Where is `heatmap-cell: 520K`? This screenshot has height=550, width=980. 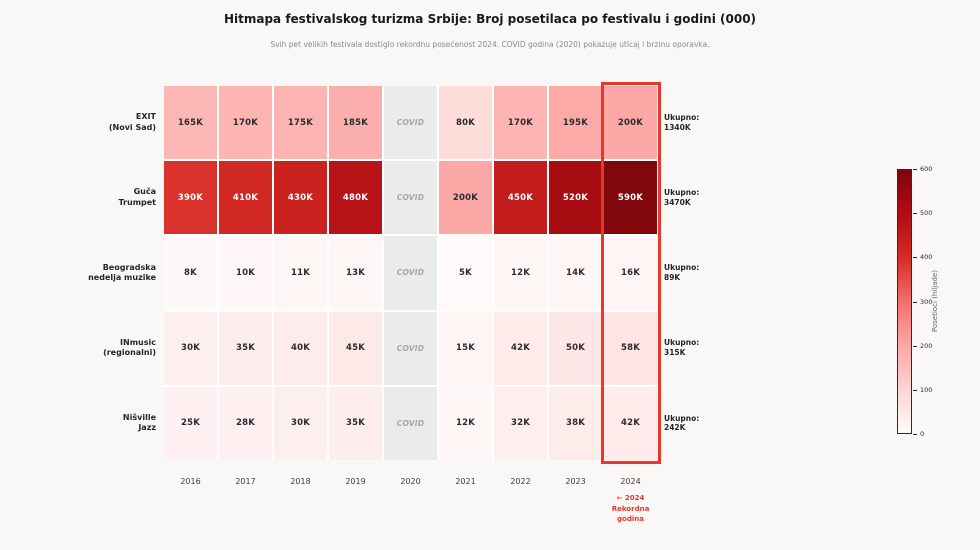
heatmap-cell: 520K is located at coordinates (575, 198).